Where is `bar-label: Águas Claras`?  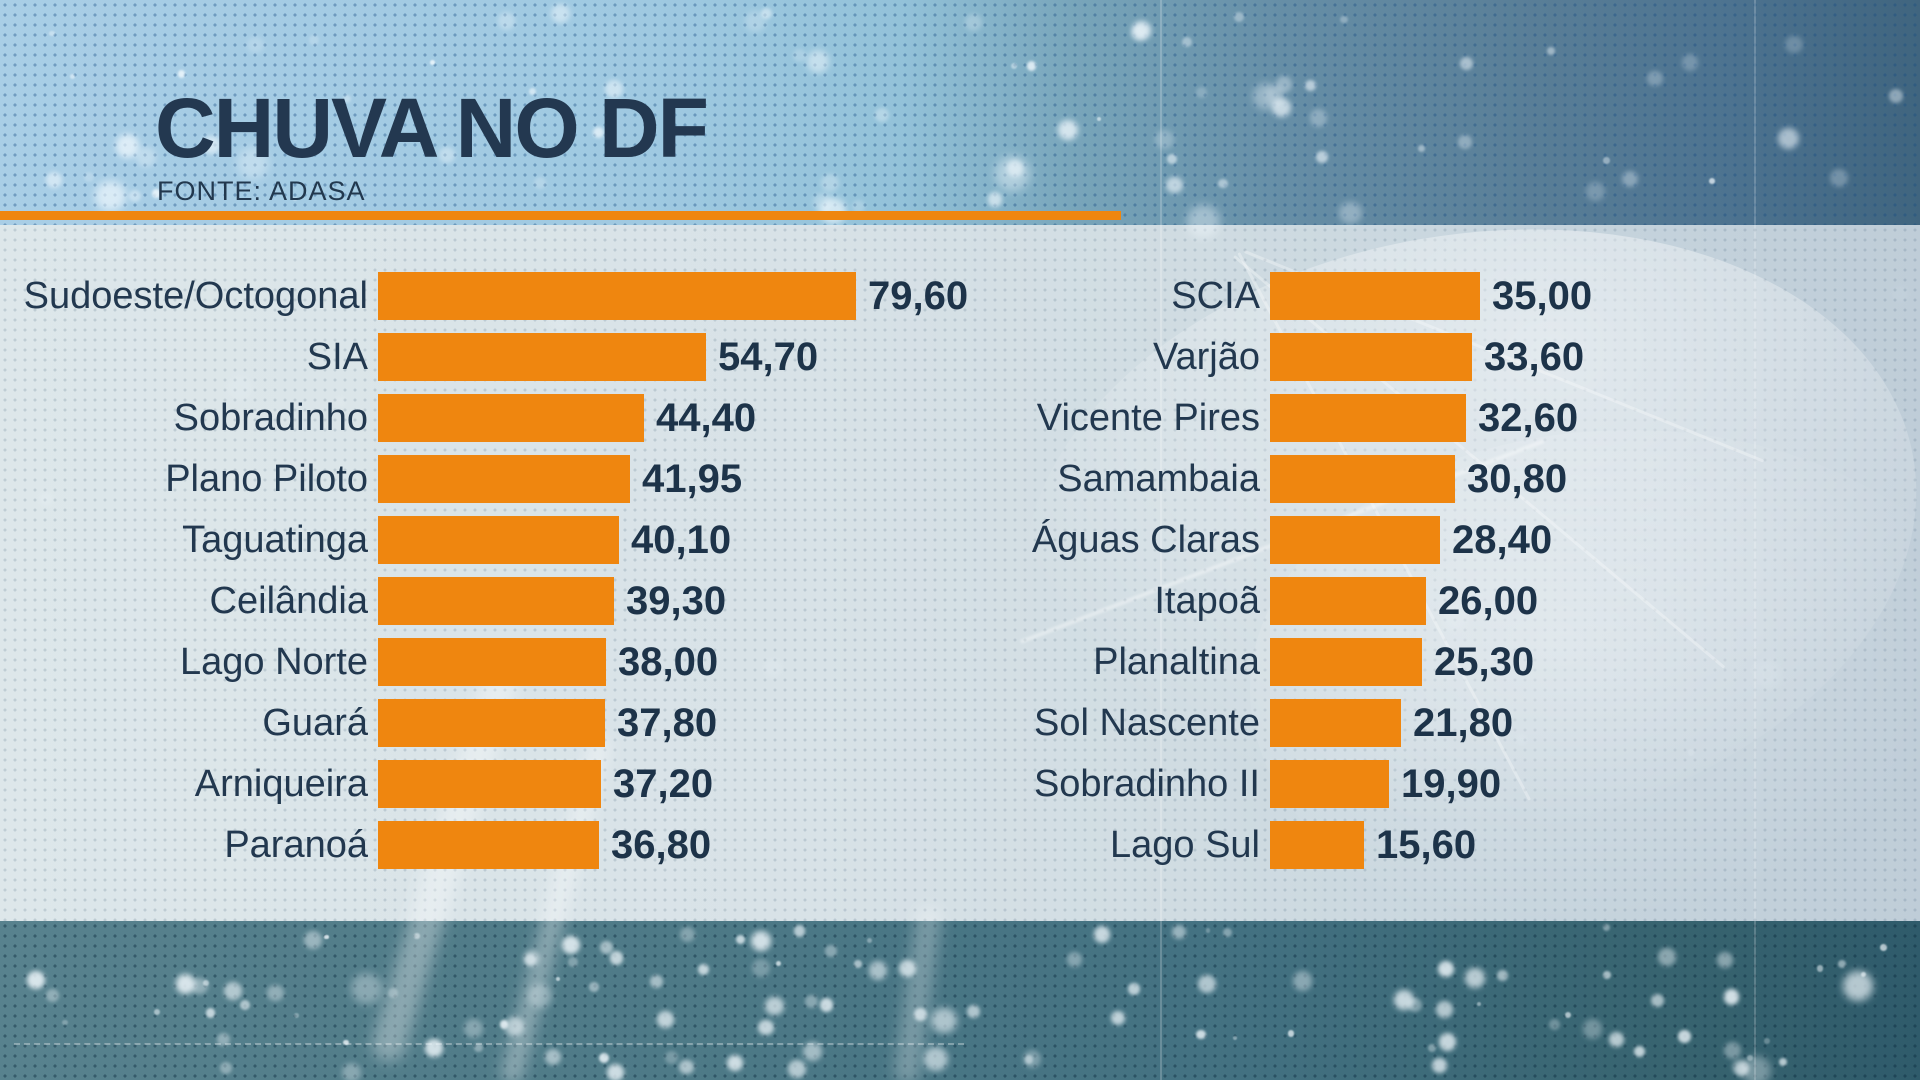 bar-label: Águas Claras is located at coordinates (1145, 540).